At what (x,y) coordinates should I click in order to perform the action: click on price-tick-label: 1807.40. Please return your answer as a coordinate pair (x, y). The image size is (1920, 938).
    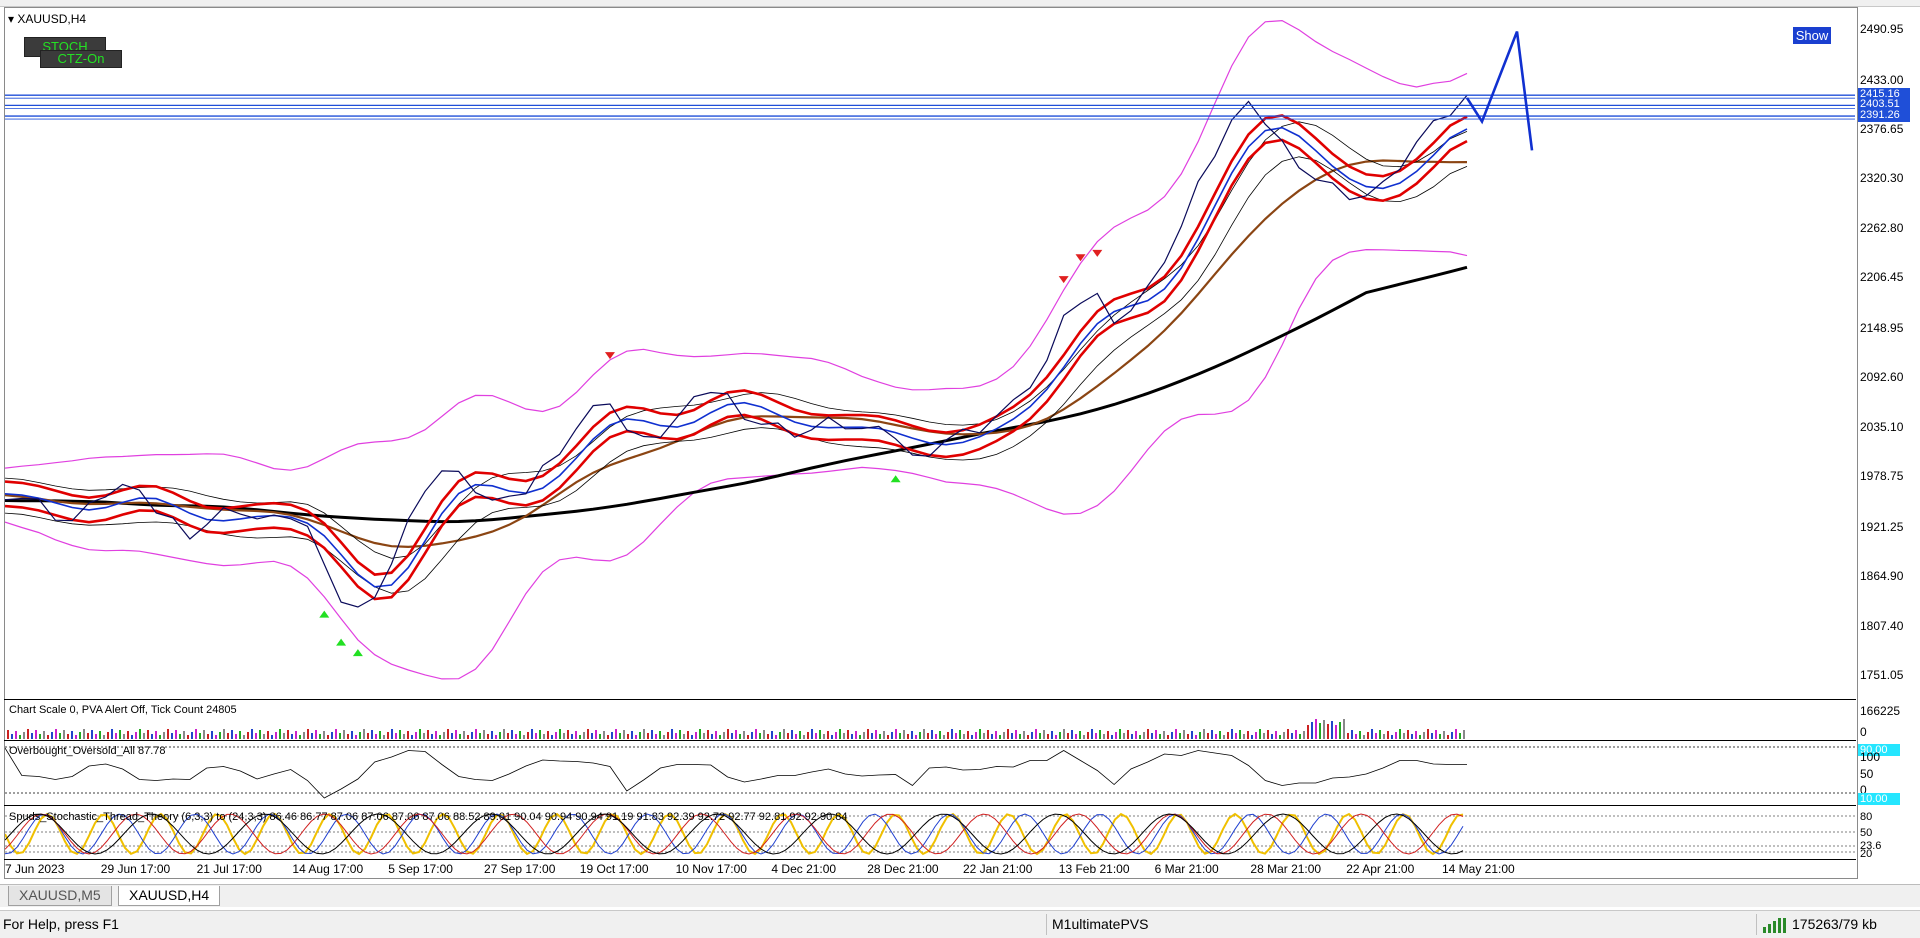
    Looking at the image, I should click on (1882, 626).